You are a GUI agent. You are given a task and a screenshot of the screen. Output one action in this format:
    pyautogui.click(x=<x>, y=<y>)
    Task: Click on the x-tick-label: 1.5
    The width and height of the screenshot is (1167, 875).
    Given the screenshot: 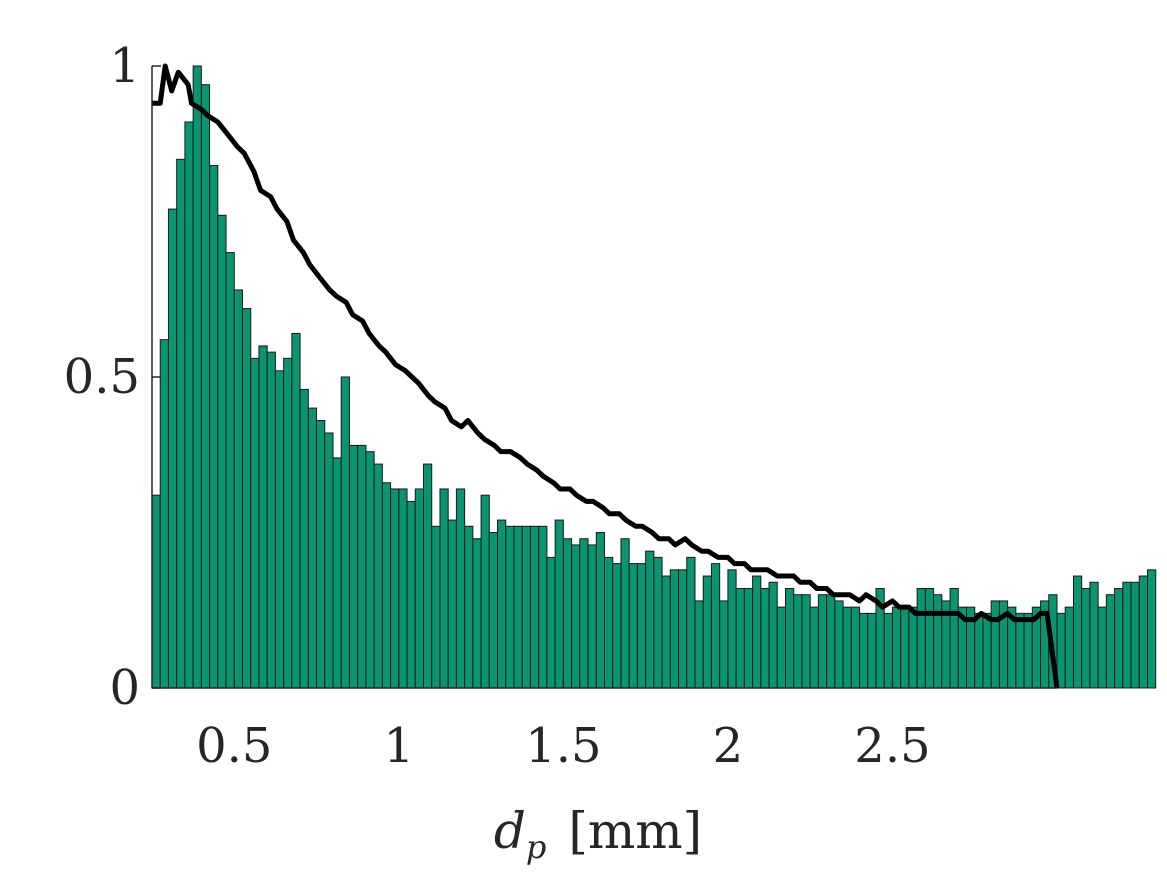 What is the action you would take?
    pyautogui.click(x=563, y=746)
    